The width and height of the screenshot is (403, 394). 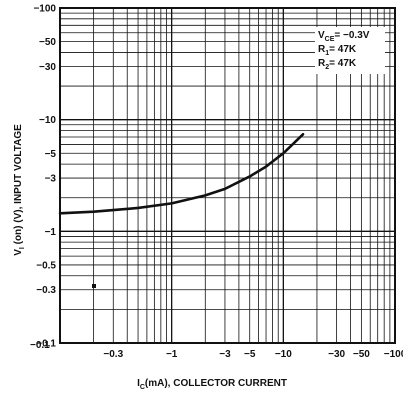 What do you see at coordinates (47, 67) in the screenshot?
I see `y-tick-label: −30` at bounding box center [47, 67].